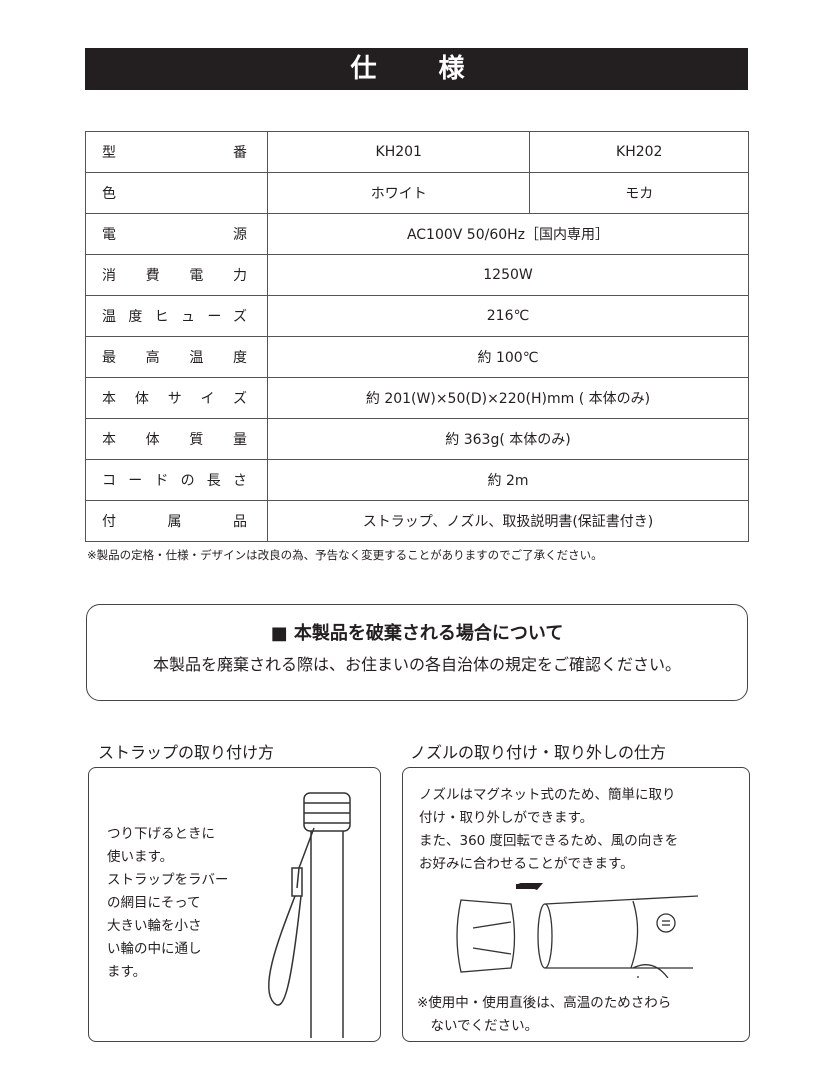 Image resolution: width=825 pixels, height=1080 pixels. What do you see at coordinates (508, 521) in the screenshot?
I see `spec-value: ストラップ、ノズル、取扱説明書(保証書付き)` at bounding box center [508, 521].